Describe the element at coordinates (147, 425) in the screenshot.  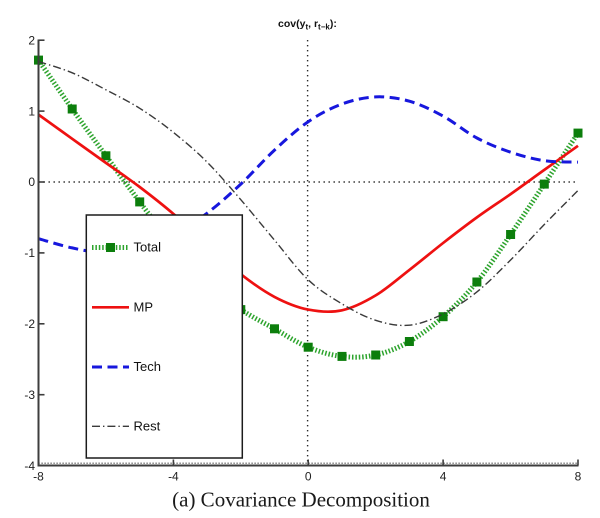
I see `svg-text: Rest` at that location.